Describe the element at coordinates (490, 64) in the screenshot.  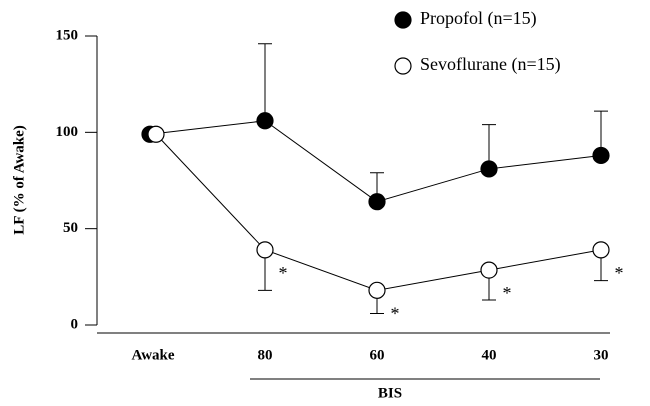
I see `legend-label: Sevoflurane (n=15)` at that location.